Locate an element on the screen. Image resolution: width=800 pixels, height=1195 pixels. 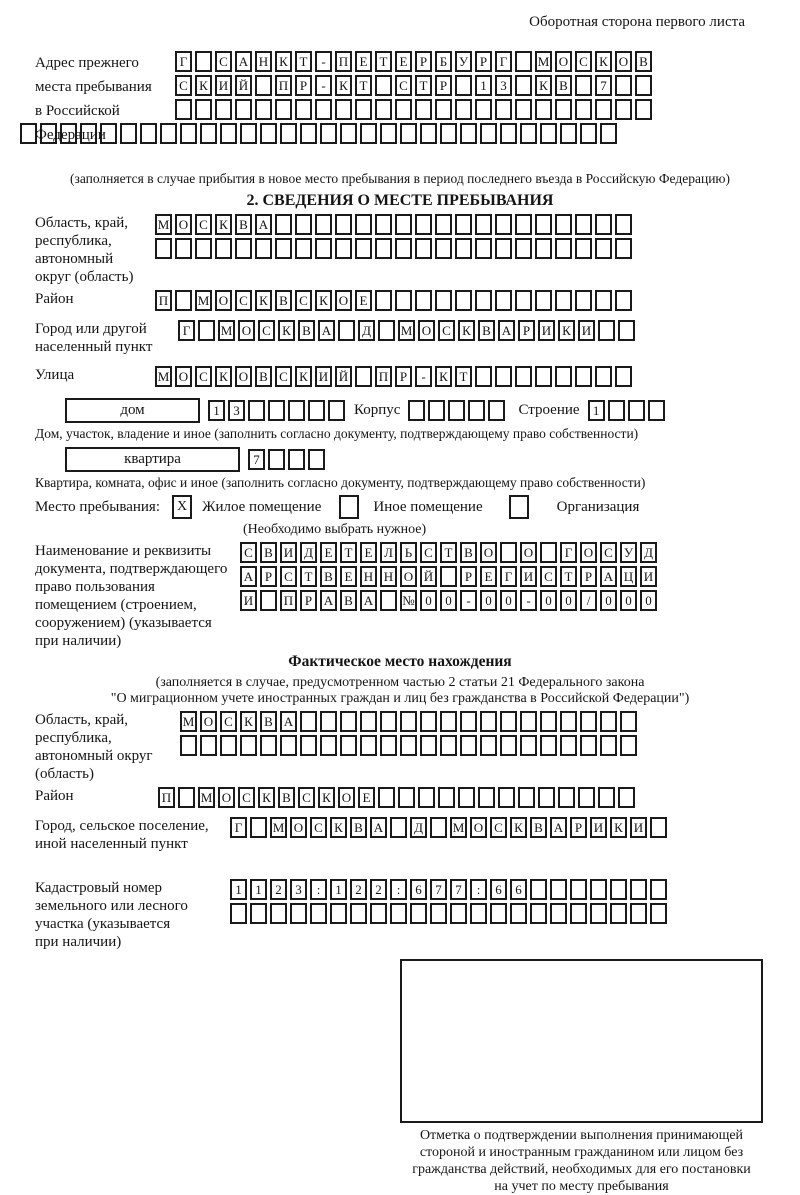
char-cell: Ц is located at coordinates (628, 576).